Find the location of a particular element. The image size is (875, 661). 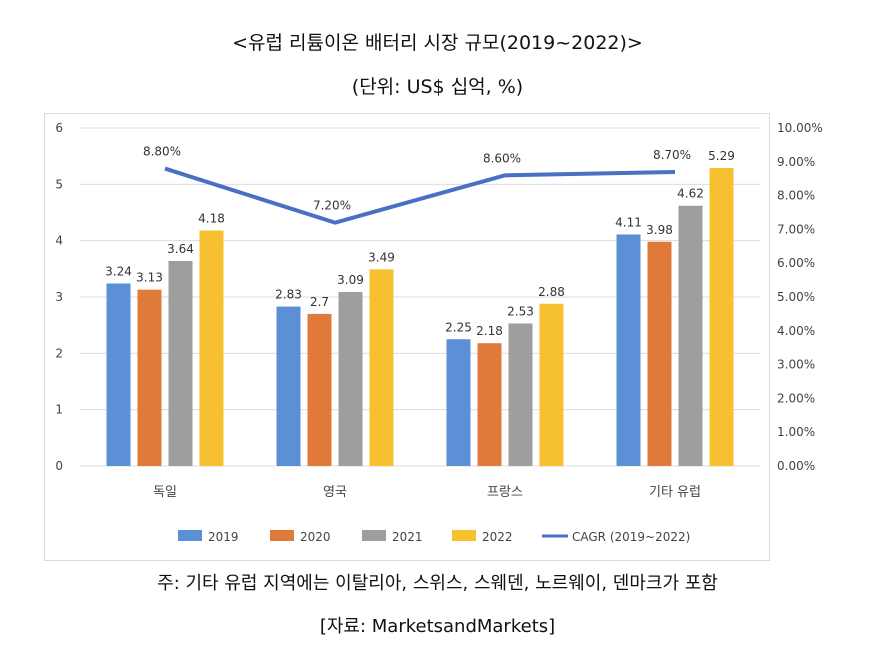

bar-value-label: 3.64 is located at coordinates (180, 249).